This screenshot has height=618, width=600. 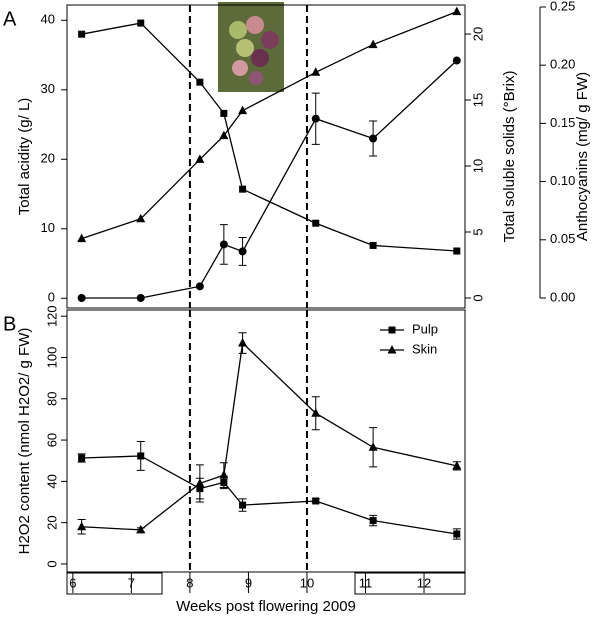 What do you see at coordinates (269, 495) in the screenshot?
I see `series-line` at bounding box center [269, 495].